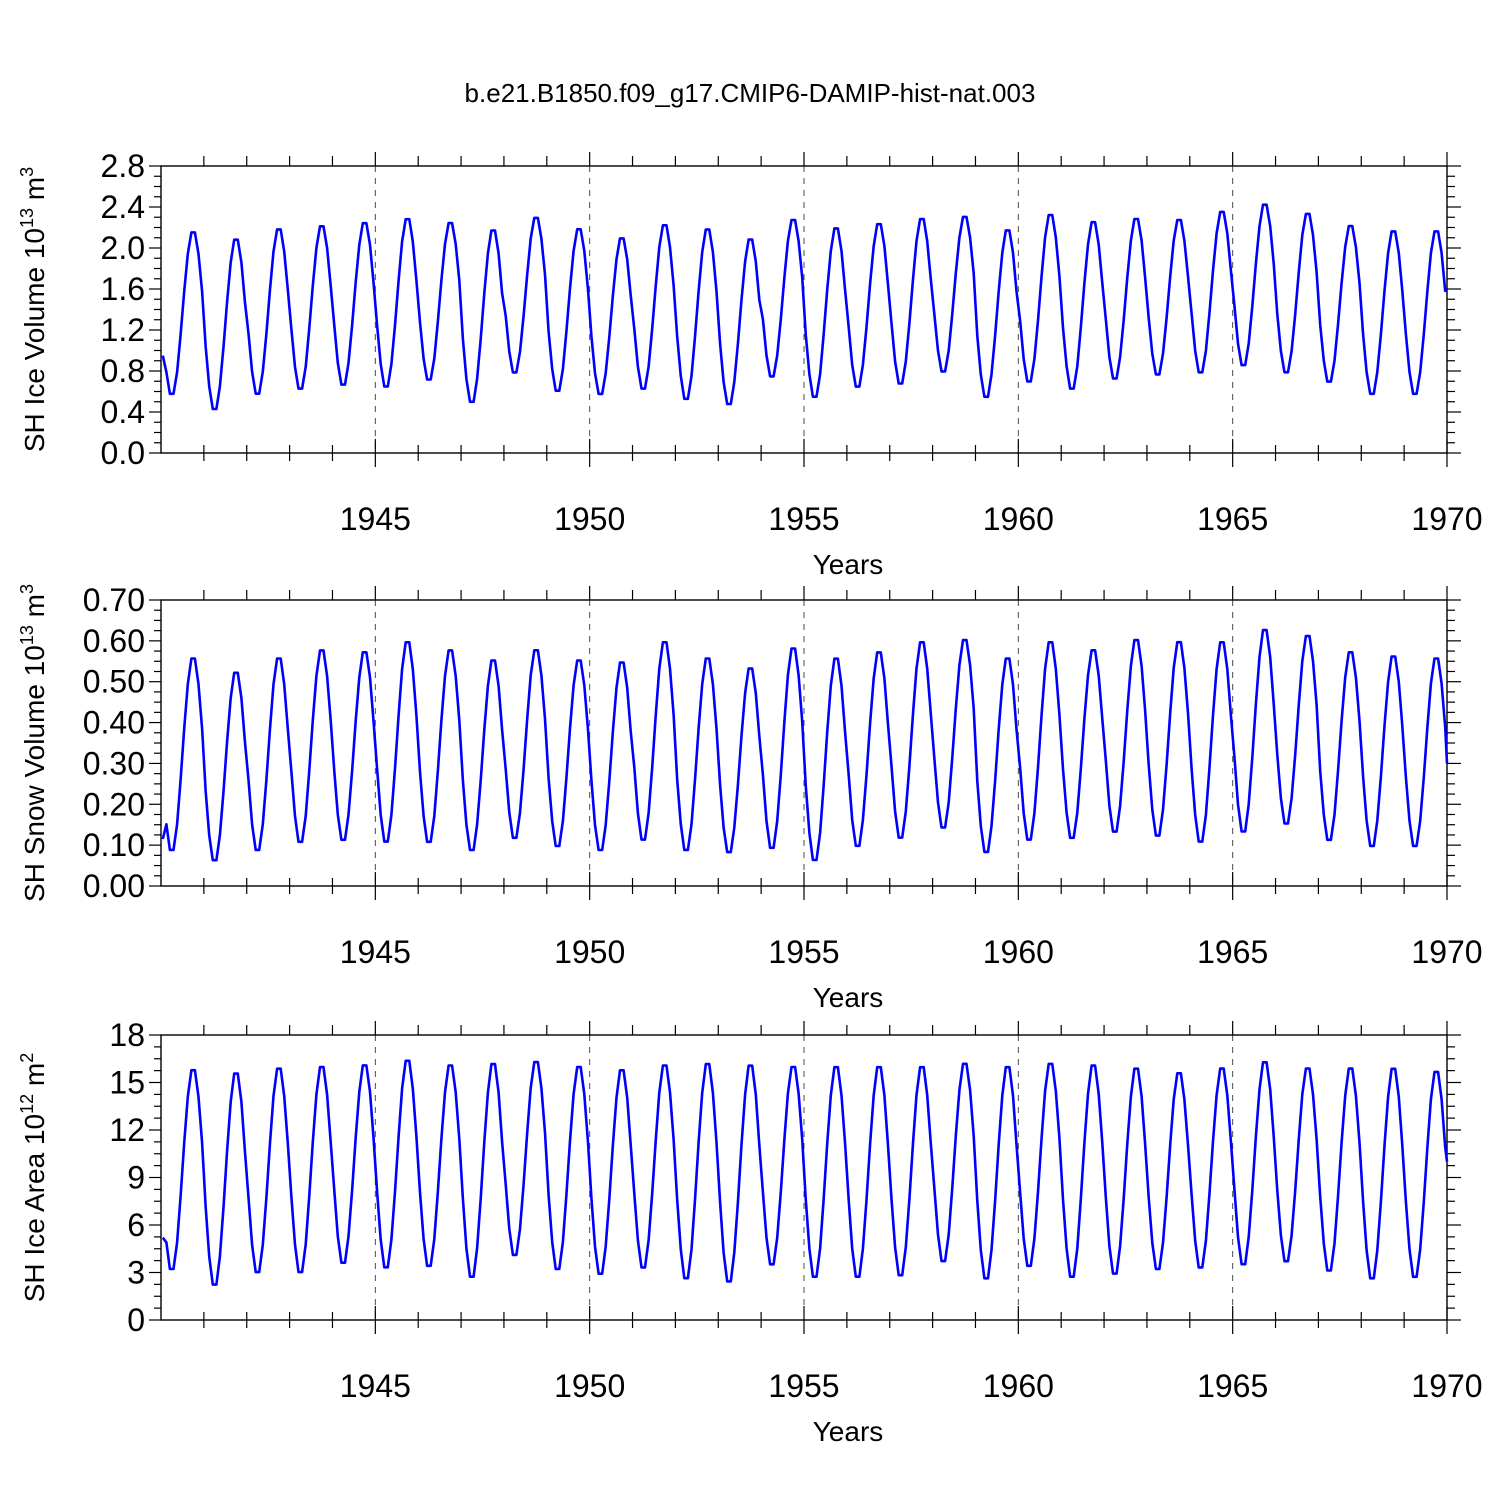 Image resolution: width=1500 pixels, height=1500 pixels. Describe the element at coordinates (127, 1035) in the screenshot. I see `y-tick-label: 18` at that location.